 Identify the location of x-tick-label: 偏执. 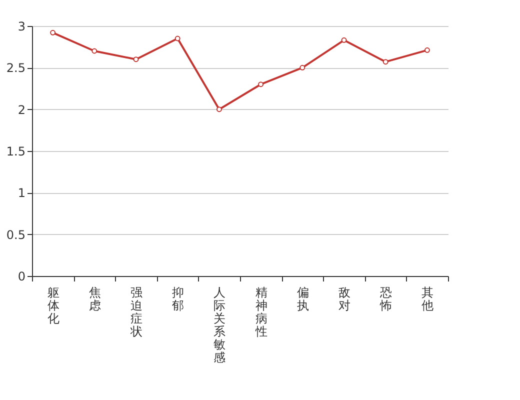
(302, 299).